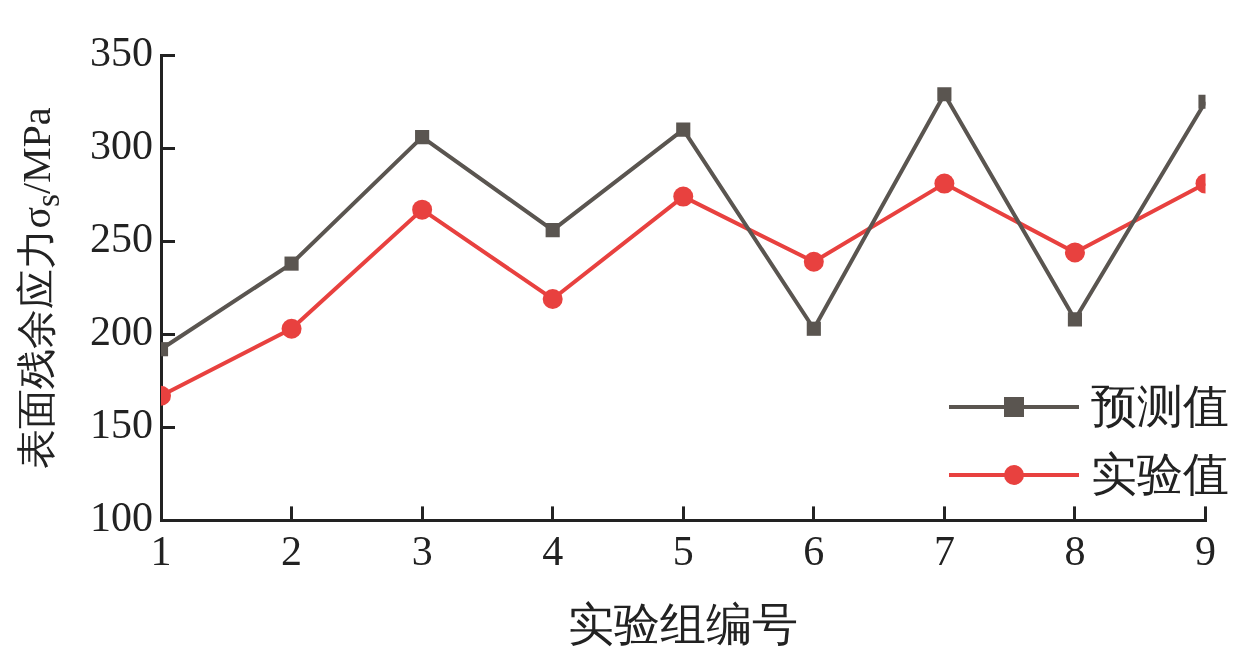 Image resolution: width=1247 pixels, height=664 pixels. What do you see at coordinates (121, 331) in the screenshot?
I see `y-tick-label: 200` at bounding box center [121, 331].